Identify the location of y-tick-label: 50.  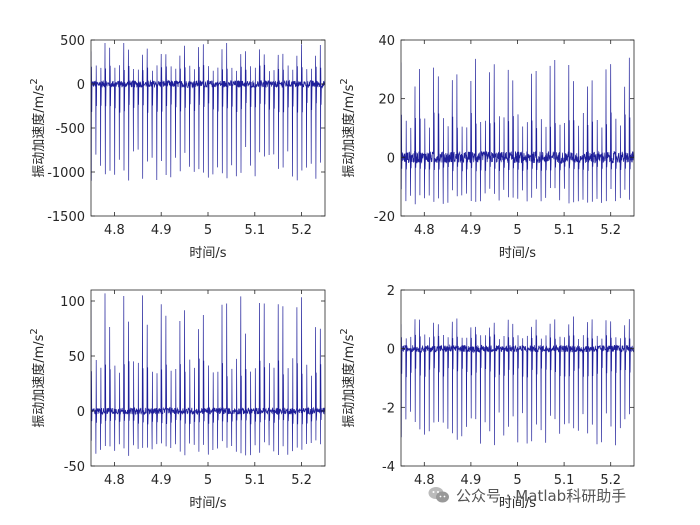
(76, 357).